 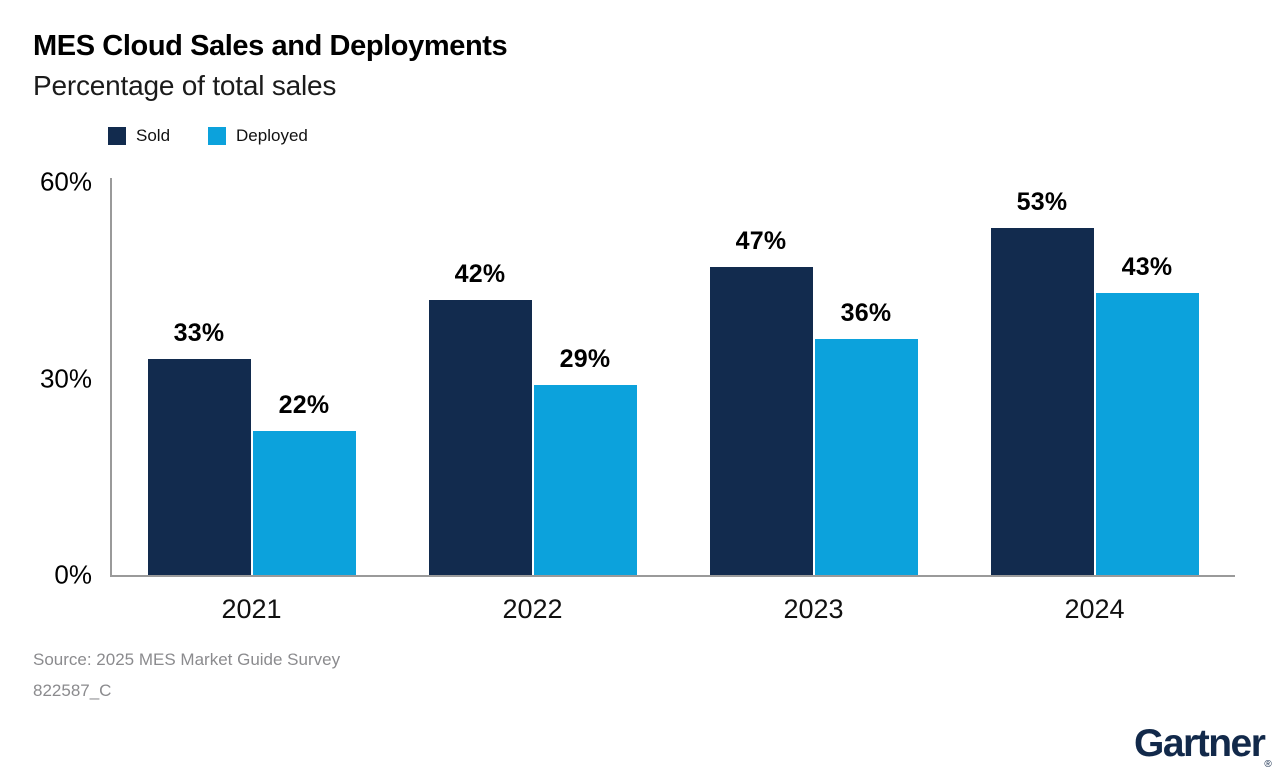 I want to click on bar-sold-2021, so click(x=199, y=467).